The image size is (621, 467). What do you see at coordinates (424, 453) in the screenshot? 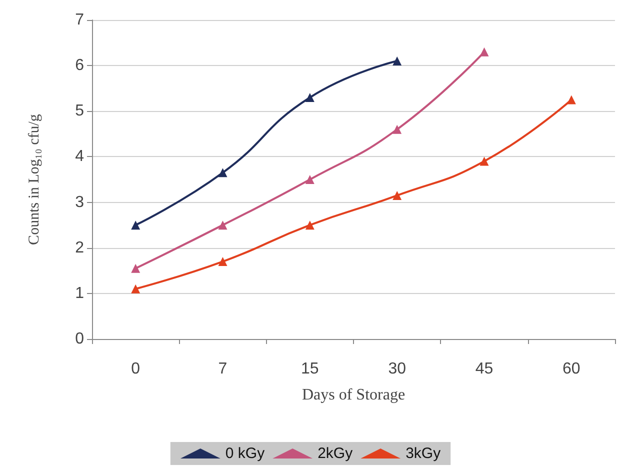
I see `legend-label: 3kGy` at bounding box center [424, 453].